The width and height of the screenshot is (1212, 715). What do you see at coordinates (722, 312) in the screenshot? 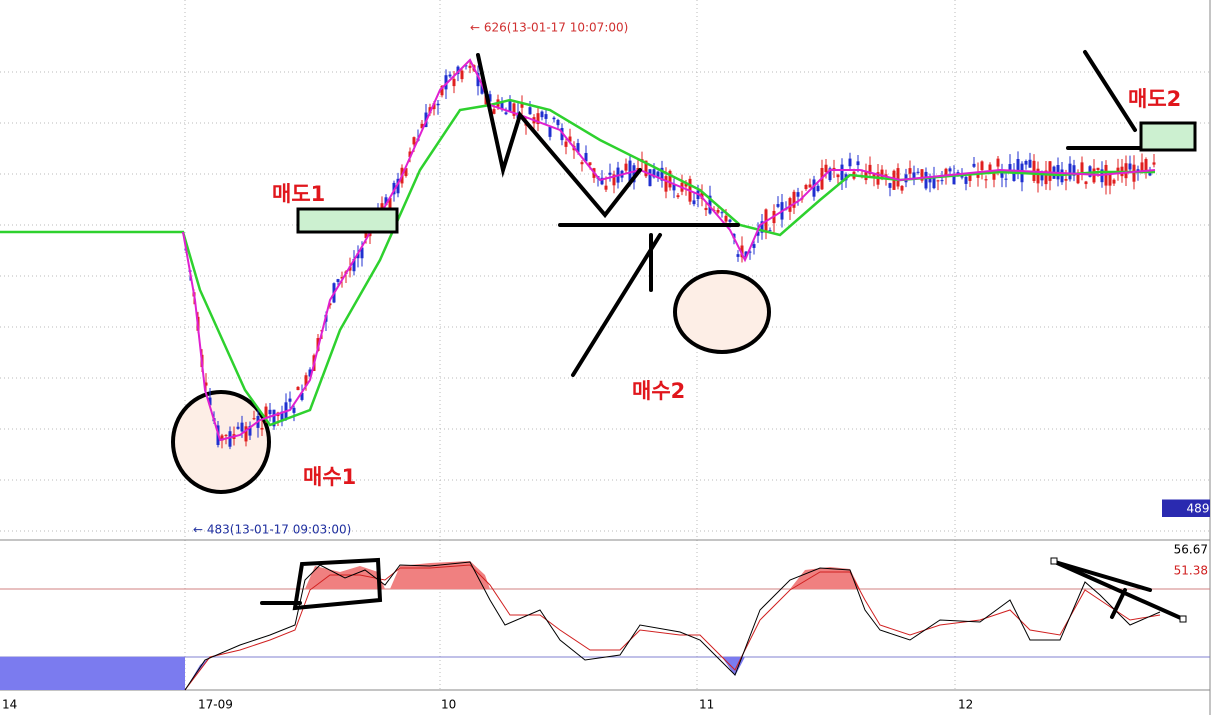
I see `buy2-circle` at bounding box center [722, 312].